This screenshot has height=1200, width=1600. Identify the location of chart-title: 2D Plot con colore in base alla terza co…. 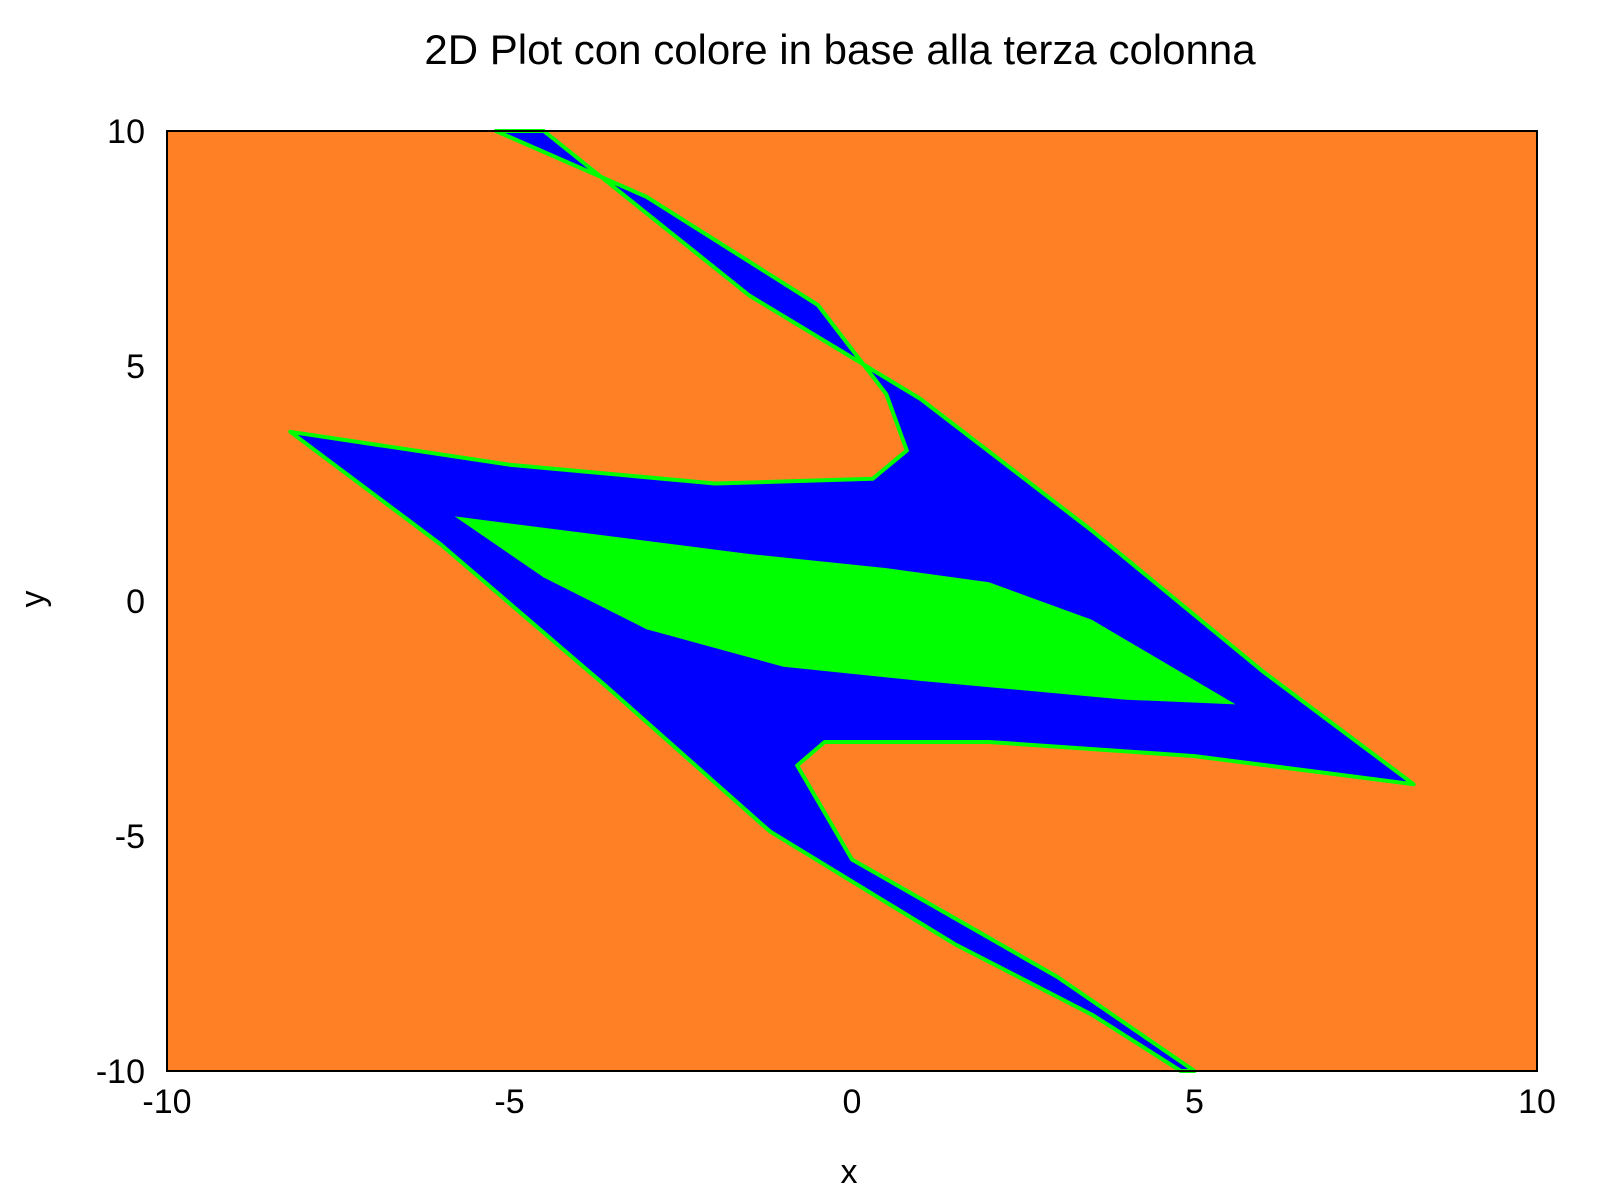
(840, 49).